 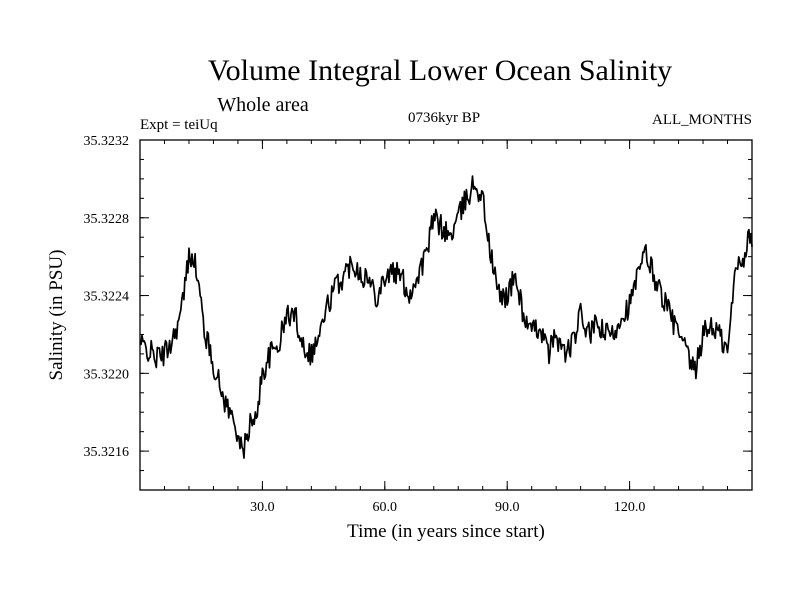 I want to click on experiment-label: Expt = teiUq, so click(x=179, y=125).